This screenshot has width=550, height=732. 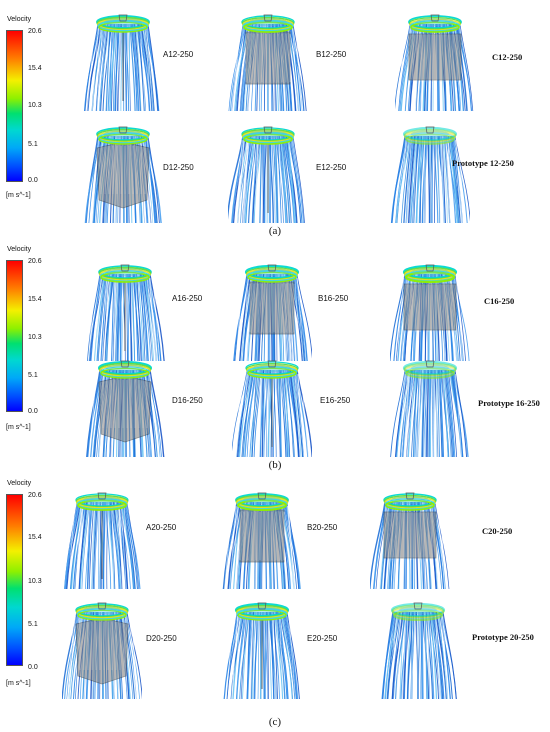 What do you see at coordinates (277, 536) in the screenshot?
I see `sim-image-B20` at bounding box center [277, 536].